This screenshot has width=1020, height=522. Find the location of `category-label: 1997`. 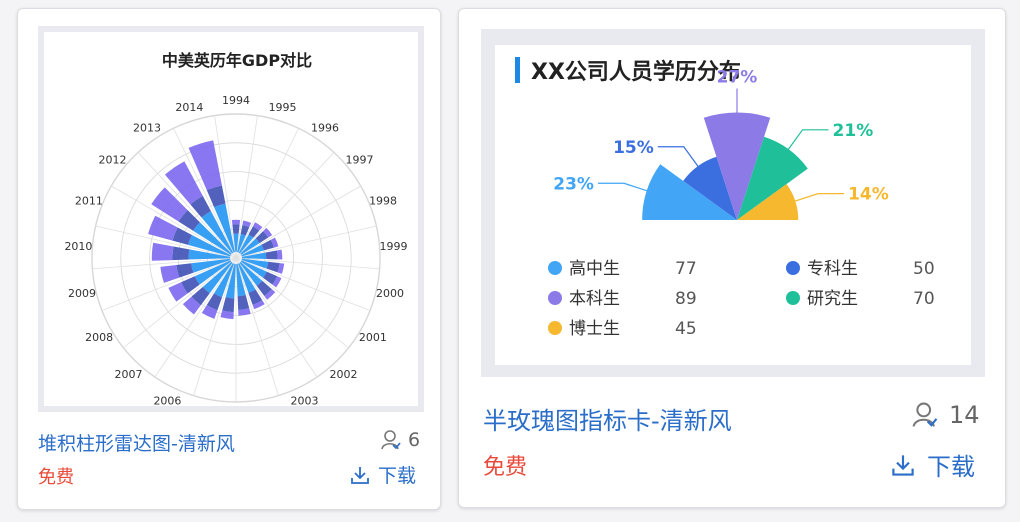

category-label: 1997 is located at coordinates (360, 159).